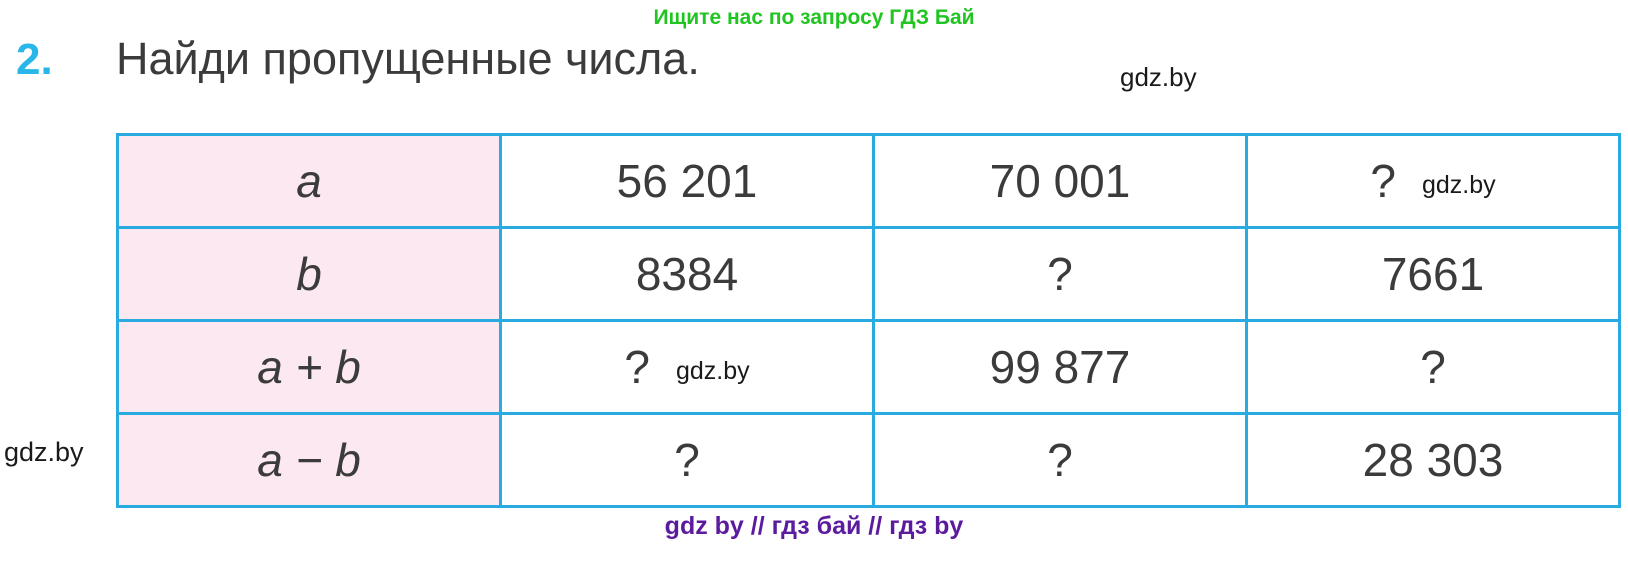 This screenshot has height=570, width=1628. I want to click on cell-value: 99 877, so click(1060, 367).